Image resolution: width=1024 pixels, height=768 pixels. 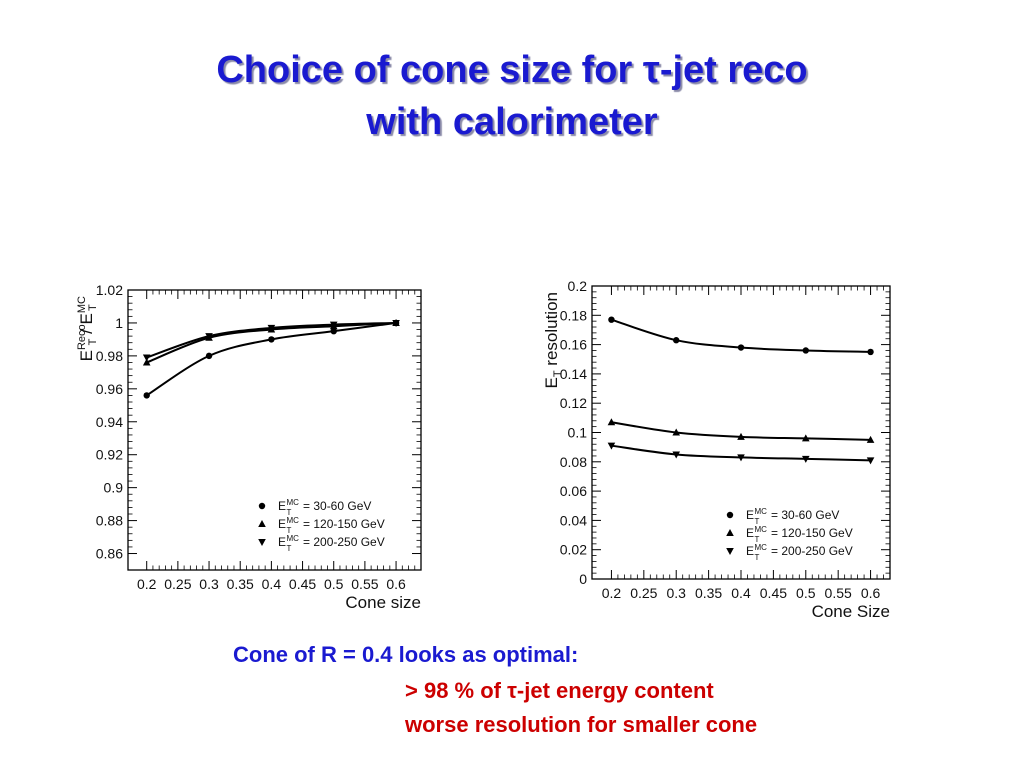 I want to click on ylabel-rest: resolution, so click(x=551, y=331).